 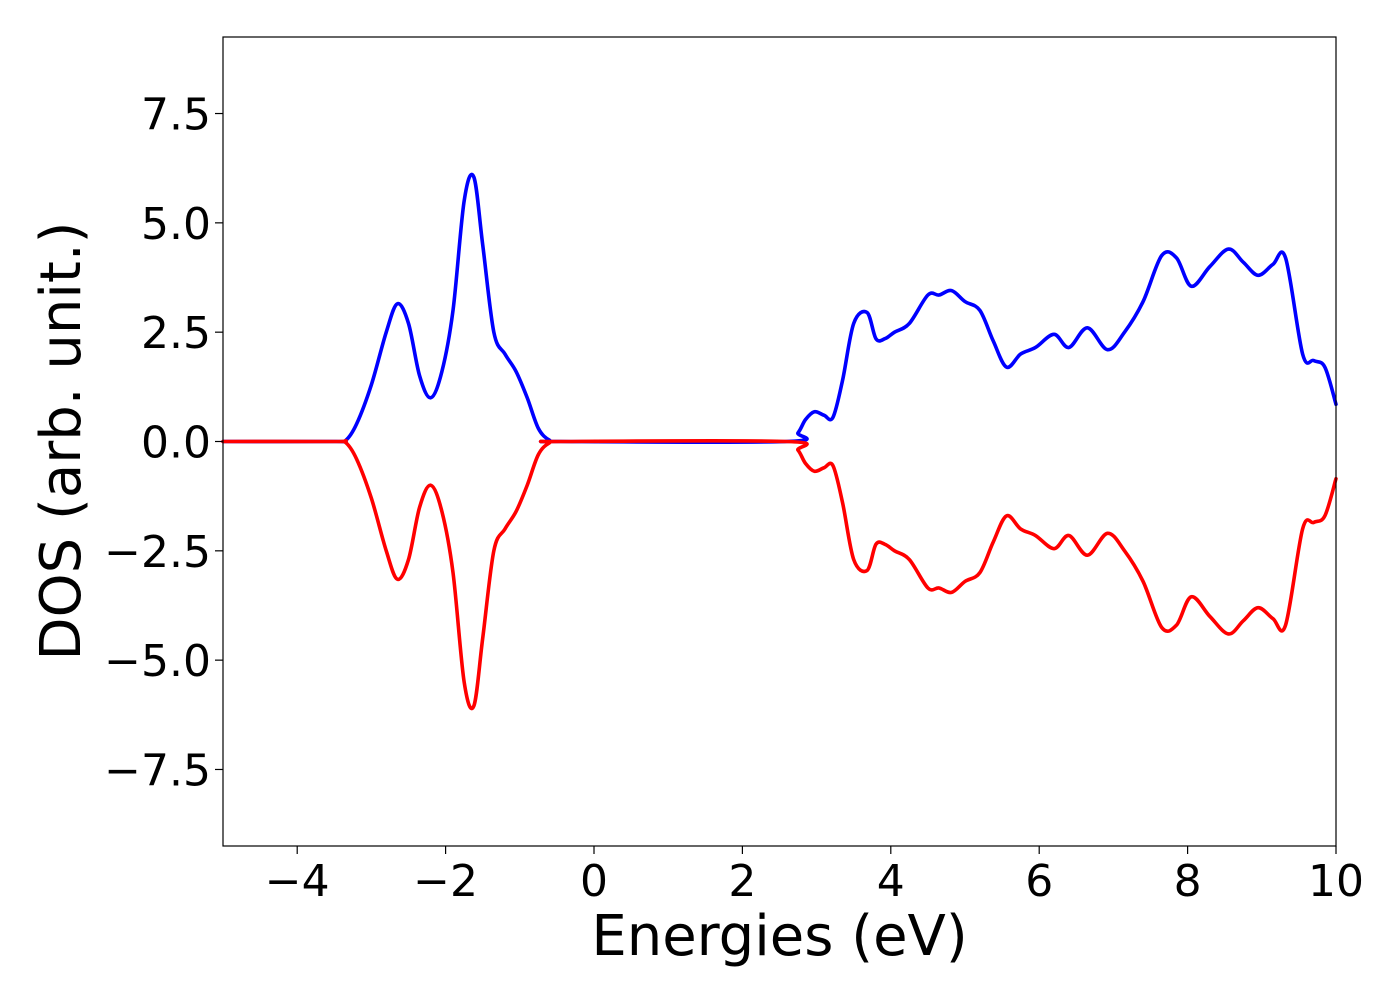 I want to click on x-tick-label: 4, so click(x=891, y=881).